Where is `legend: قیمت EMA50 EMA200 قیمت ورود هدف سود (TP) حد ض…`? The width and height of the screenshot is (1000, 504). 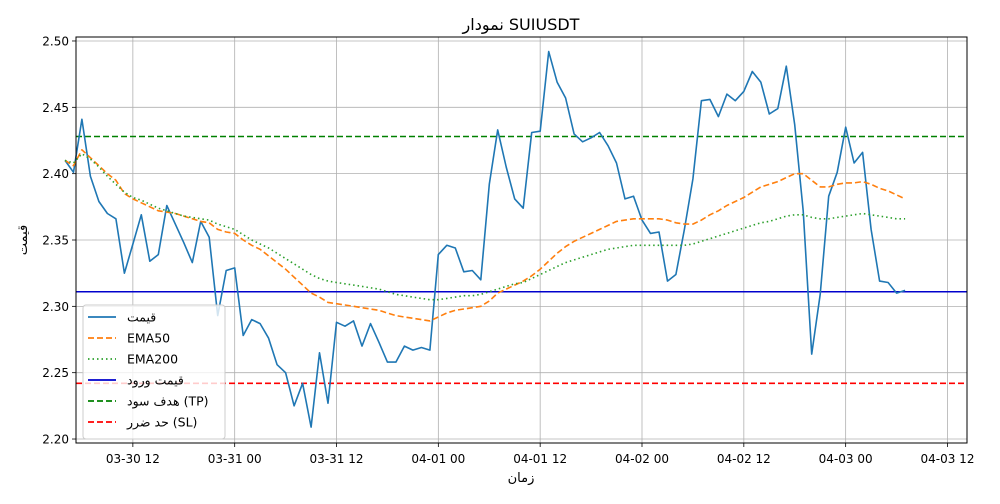
legend: قیمت EMA50 EMA200 قیمت ورود هدف سود (TP) حد ض… is located at coordinates (154, 372).